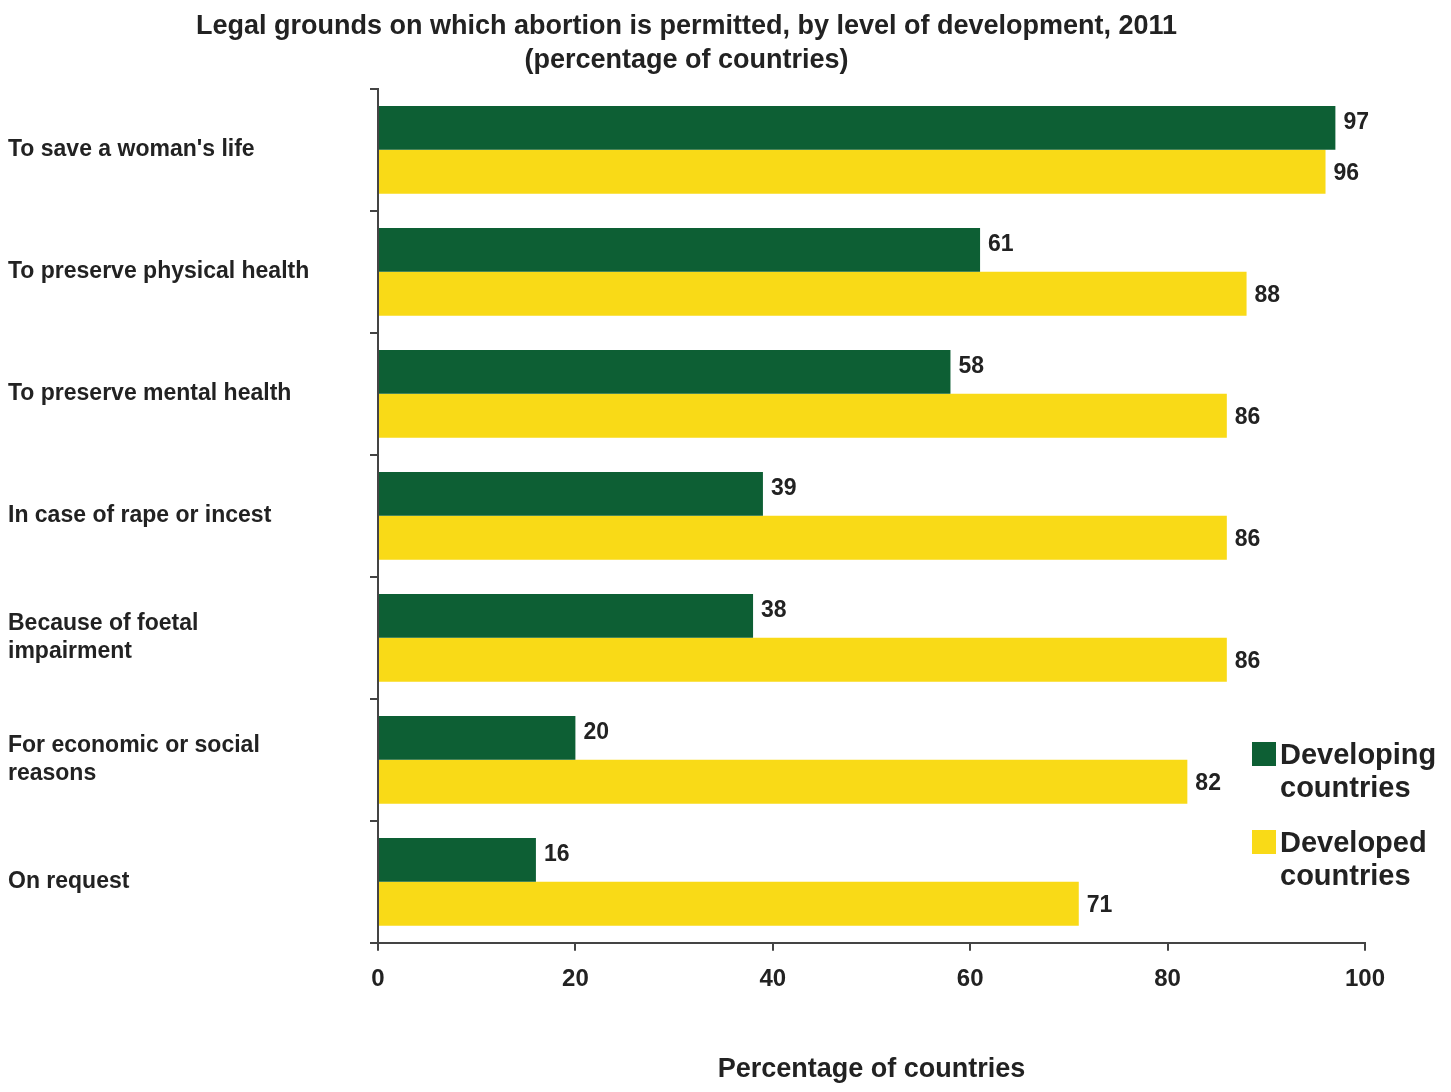  Describe the element at coordinates (1267, 294) in the screenshot. I see `data-label: 88` at that location.